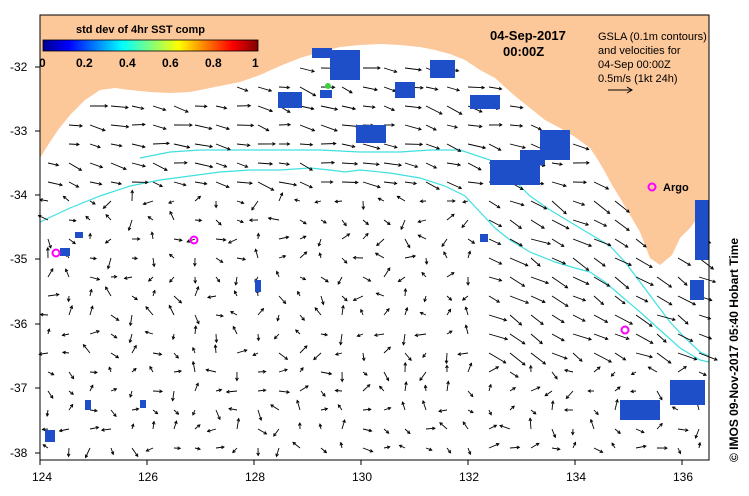 Image resolution: width=749 pixels, height=496 pixels. I want to click on legend-line-4: 0.5m/s (1kt 24h), so click(637, 79).